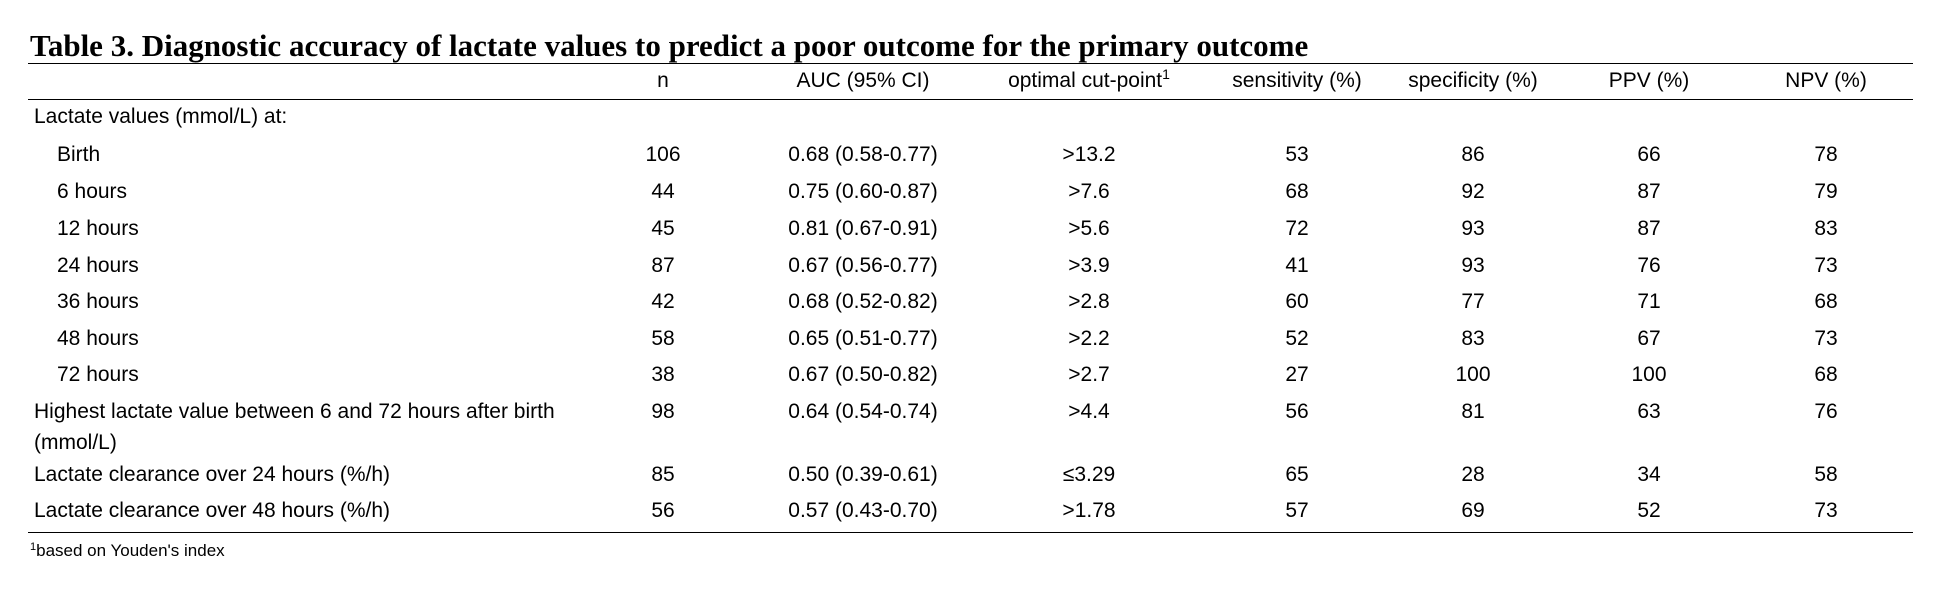 Image resolution: width=1950 pixels, height=590 pixels. Describe the element at coordinates (1297, 374) in the screenshot. I see `cell: 27` at that location.